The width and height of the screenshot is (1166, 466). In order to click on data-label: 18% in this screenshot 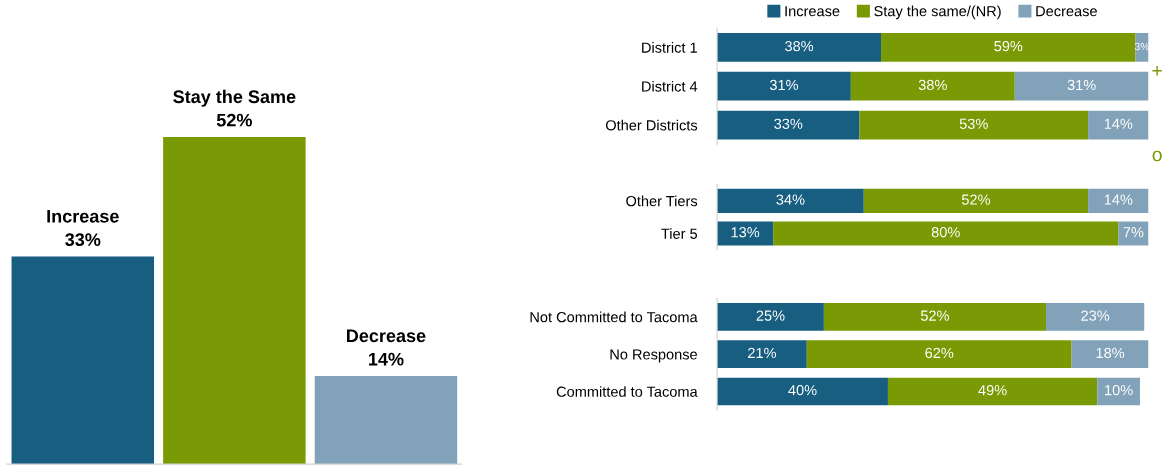, I will do `click(1110, 353)`.